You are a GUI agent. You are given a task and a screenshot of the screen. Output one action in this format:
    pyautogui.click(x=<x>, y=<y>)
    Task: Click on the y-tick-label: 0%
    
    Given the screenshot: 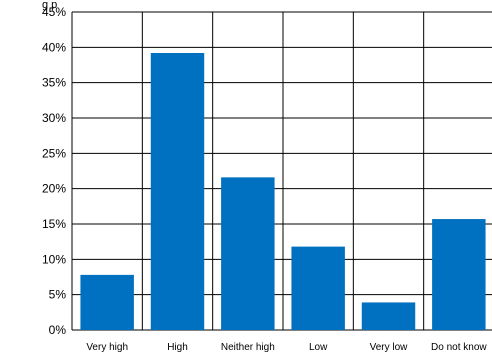 What is the action you would take?
    pyautogui.click(x=58, y=330)
    